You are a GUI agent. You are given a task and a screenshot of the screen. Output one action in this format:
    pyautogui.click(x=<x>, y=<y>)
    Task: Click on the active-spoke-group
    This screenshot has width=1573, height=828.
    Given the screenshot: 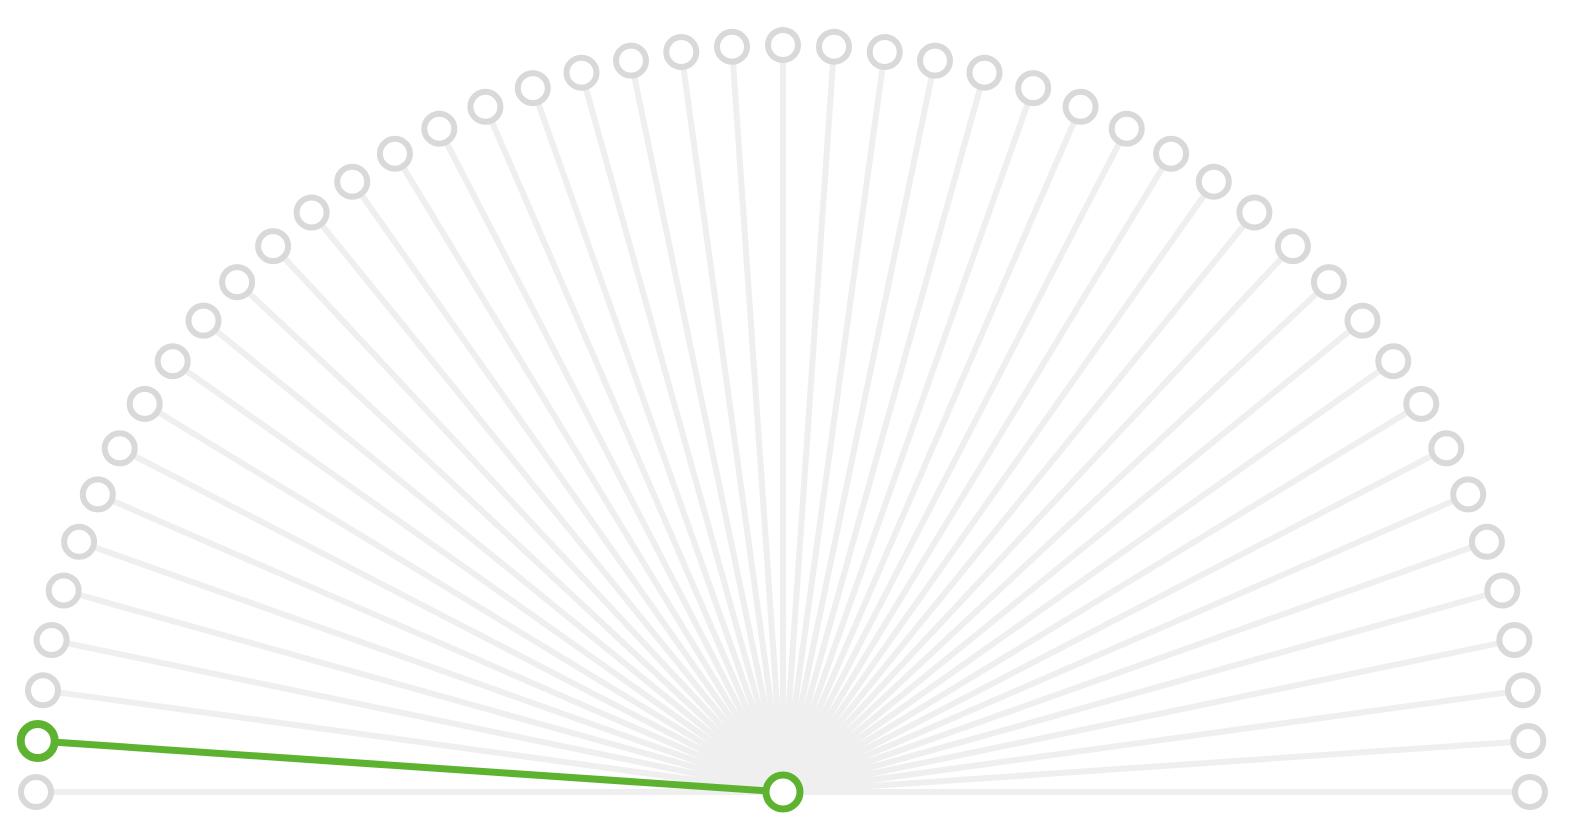 What is the action you would take?
    pyautogui.click(x=410, y=766)
    